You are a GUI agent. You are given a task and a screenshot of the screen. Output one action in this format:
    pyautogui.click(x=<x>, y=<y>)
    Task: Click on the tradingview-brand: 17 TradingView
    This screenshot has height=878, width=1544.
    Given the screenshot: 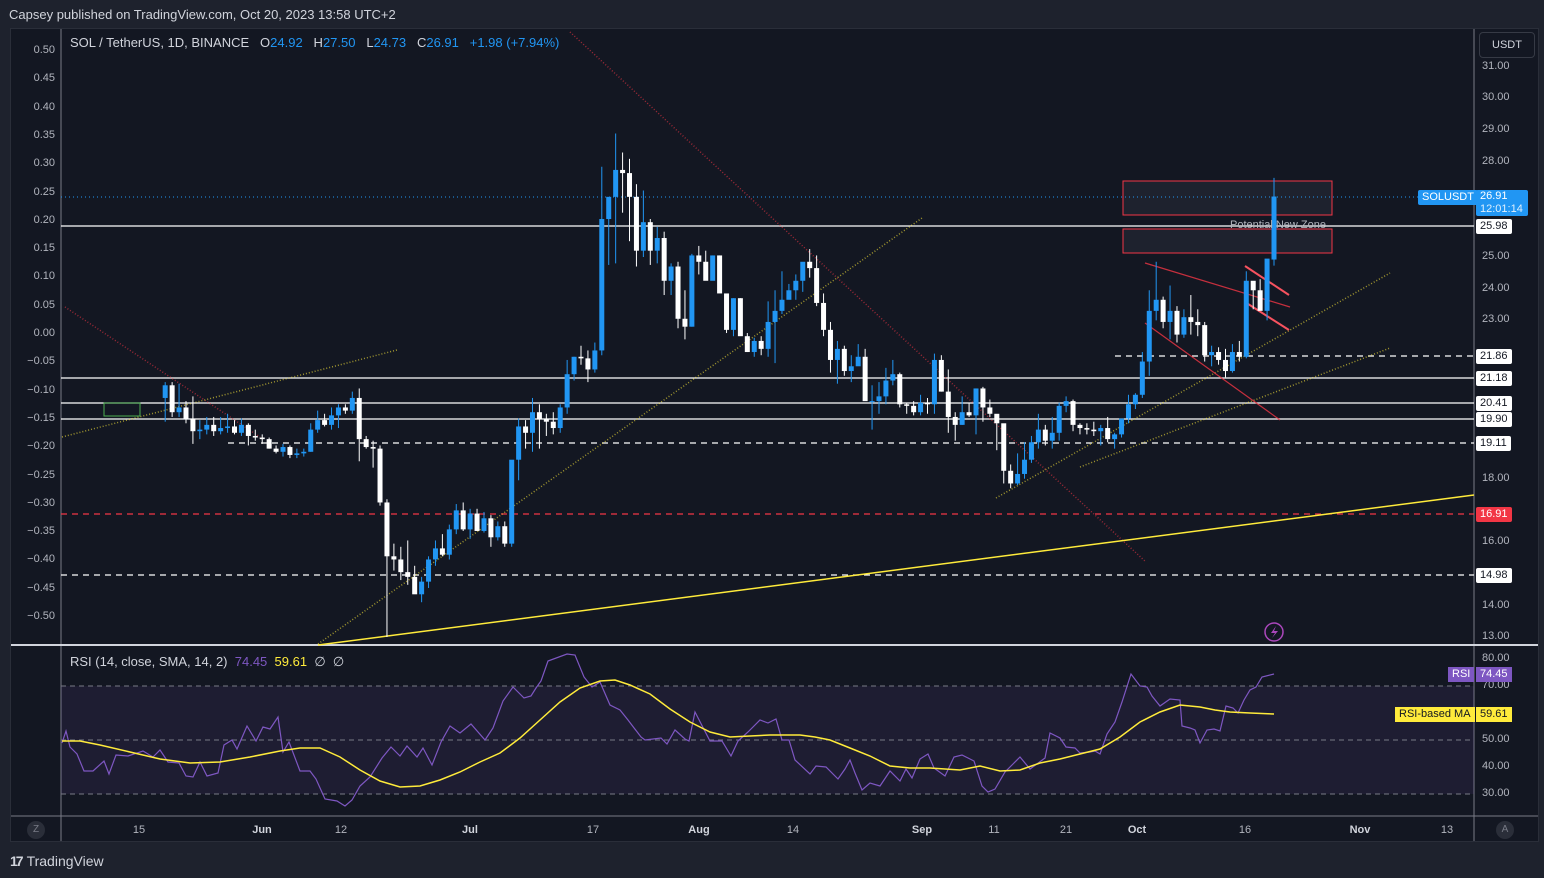 What is the action you would take?
    pyautogui.click(x=57, y=861)
    